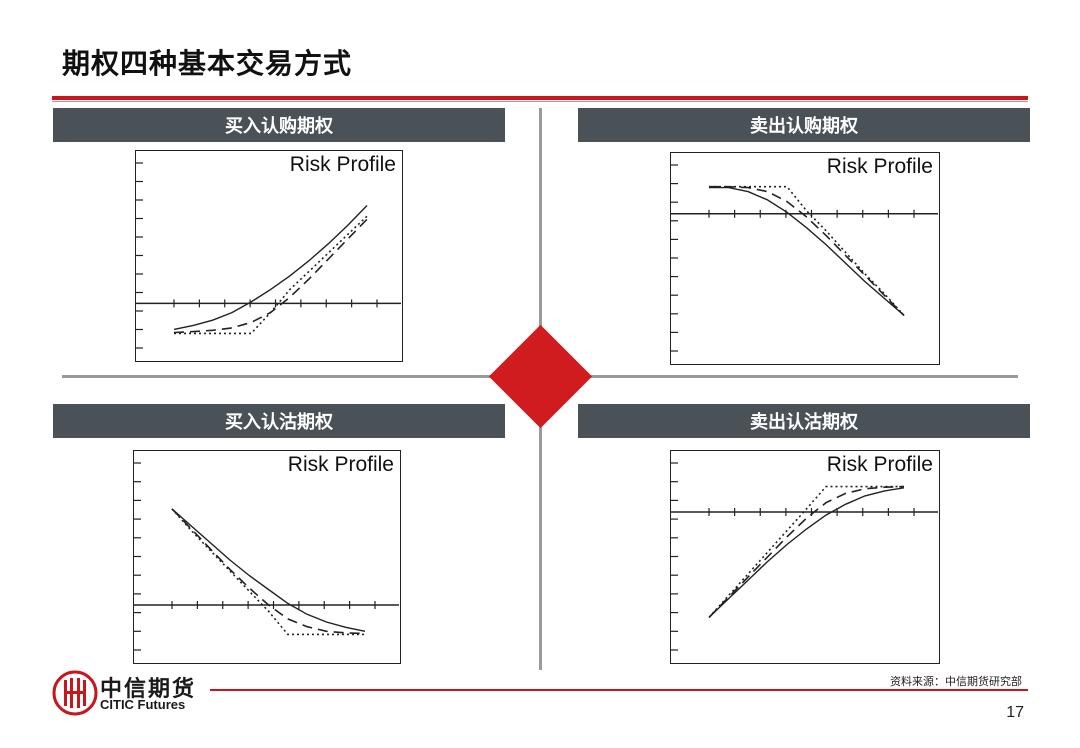 The height and width of the screenshot is (748, 1080). I want to click on series-line-dotted-short-put, so click(806, 551).